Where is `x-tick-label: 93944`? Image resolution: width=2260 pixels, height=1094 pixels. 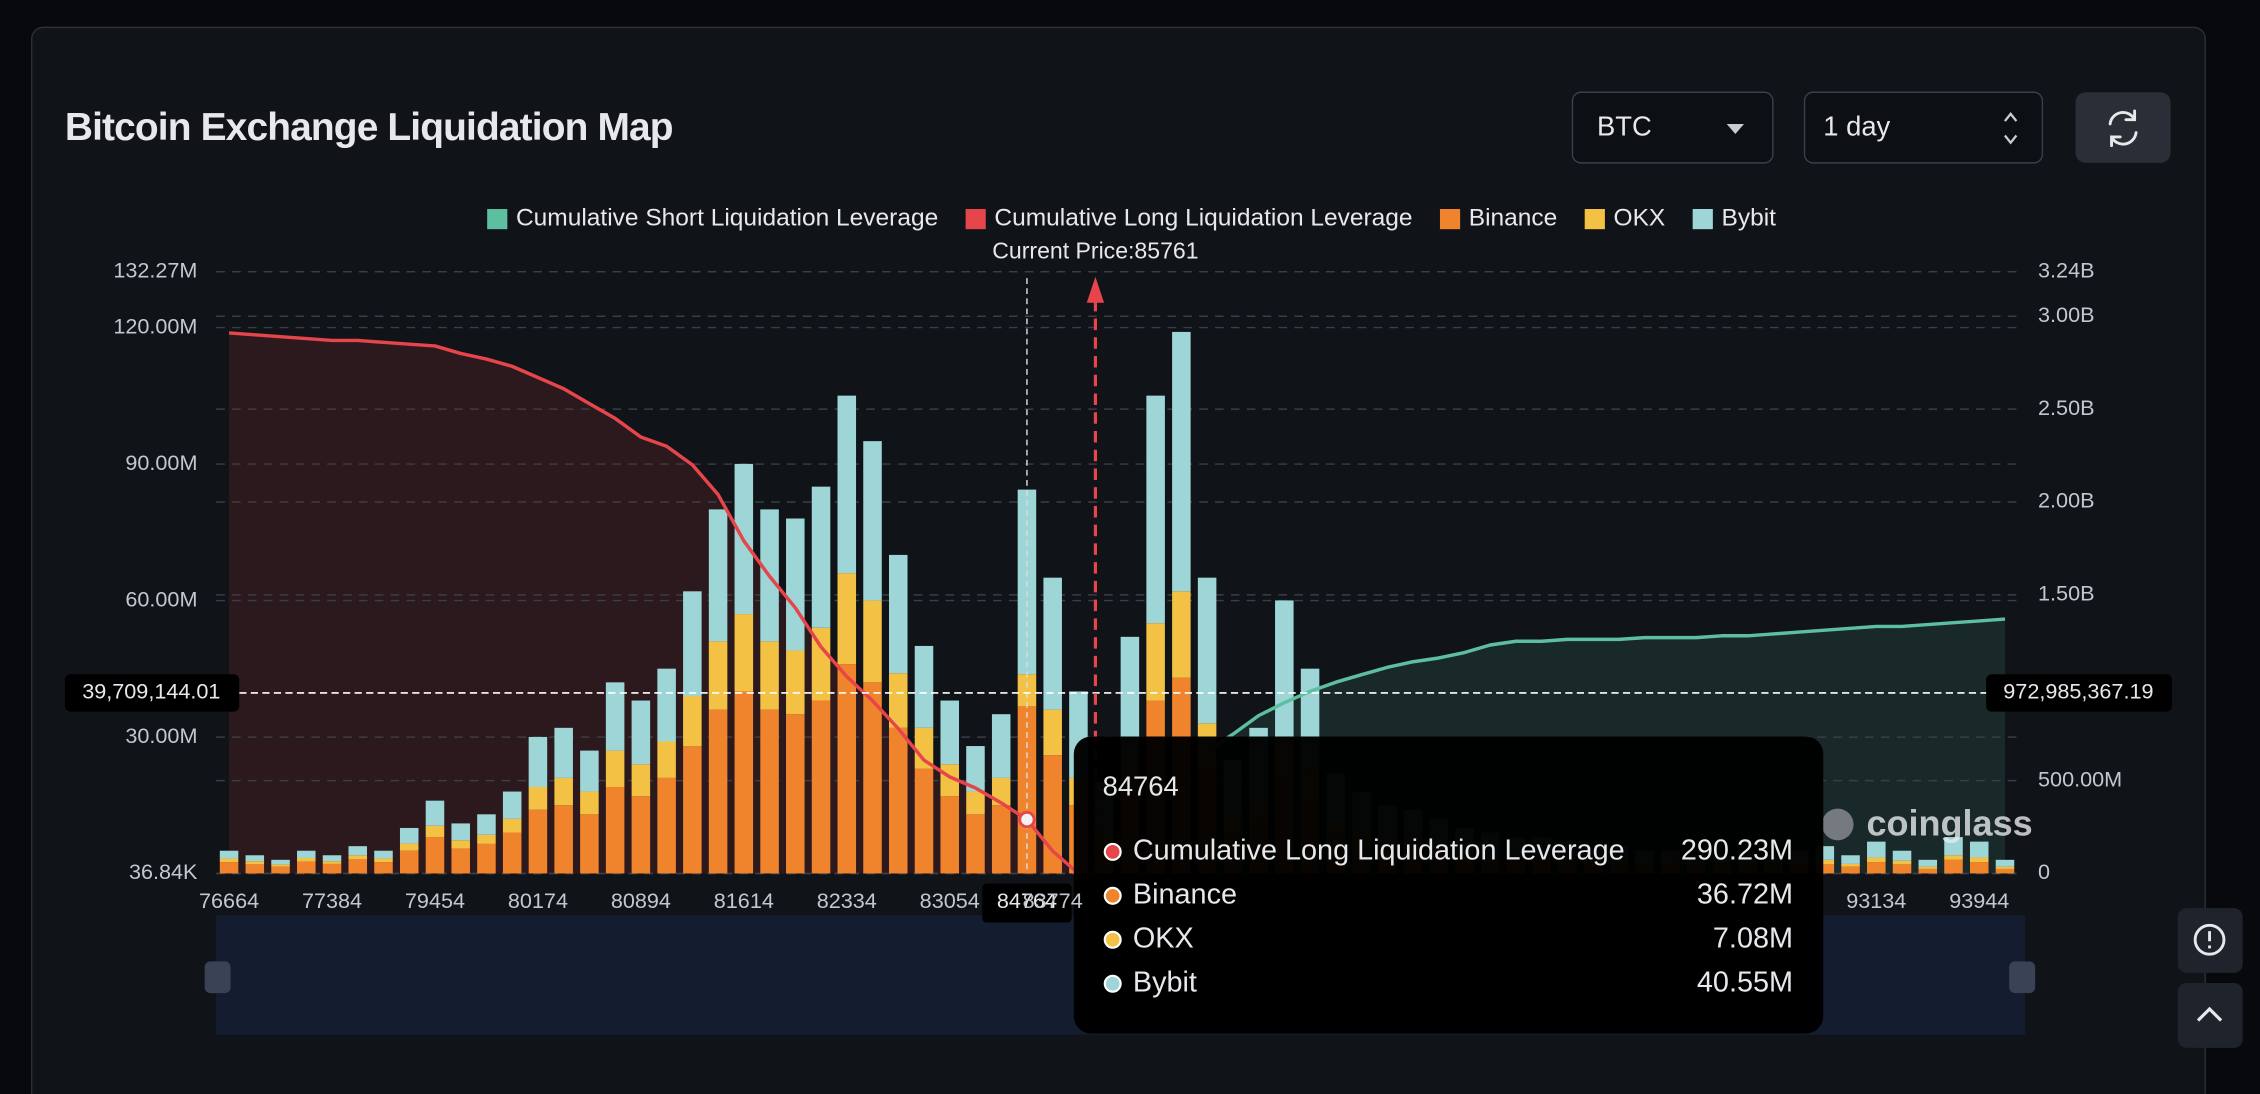 x-tick-label: 93944 is located at coordinates (1979, 900).